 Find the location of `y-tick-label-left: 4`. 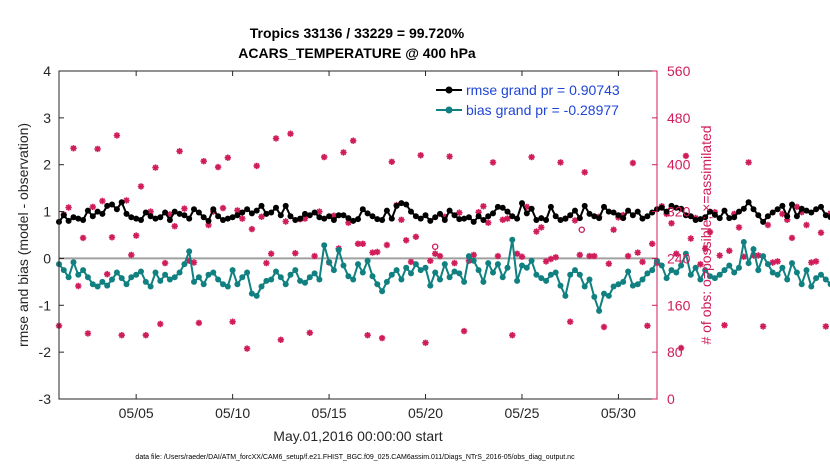

y-tick-label-left: 4 is located at coordinates (47, 71).